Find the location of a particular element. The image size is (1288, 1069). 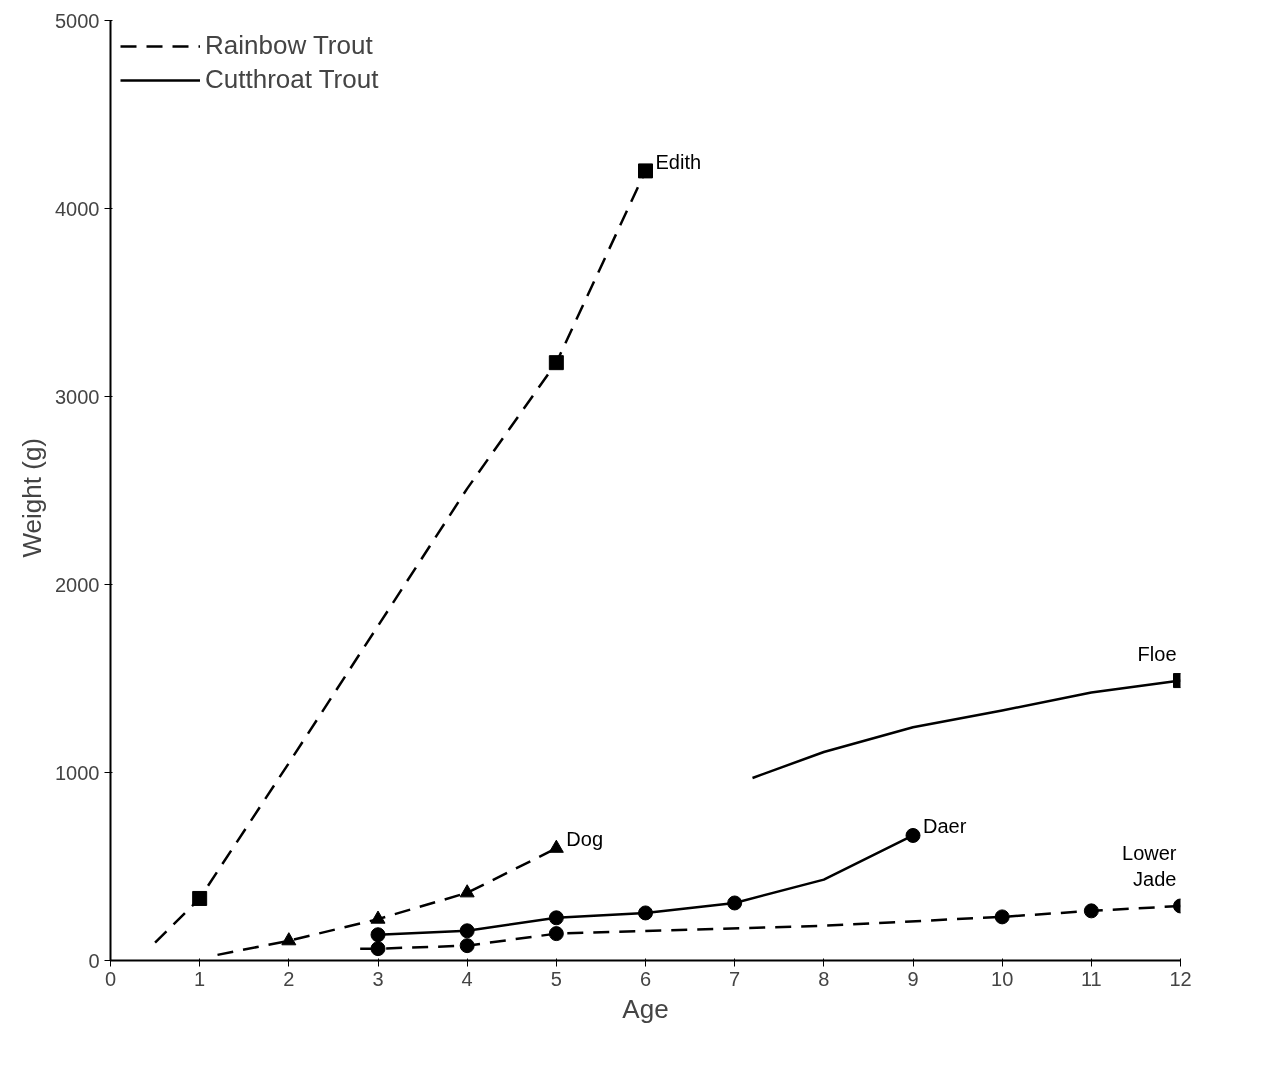

x-tick-label: 10 is located at coordinates (1002, 978).